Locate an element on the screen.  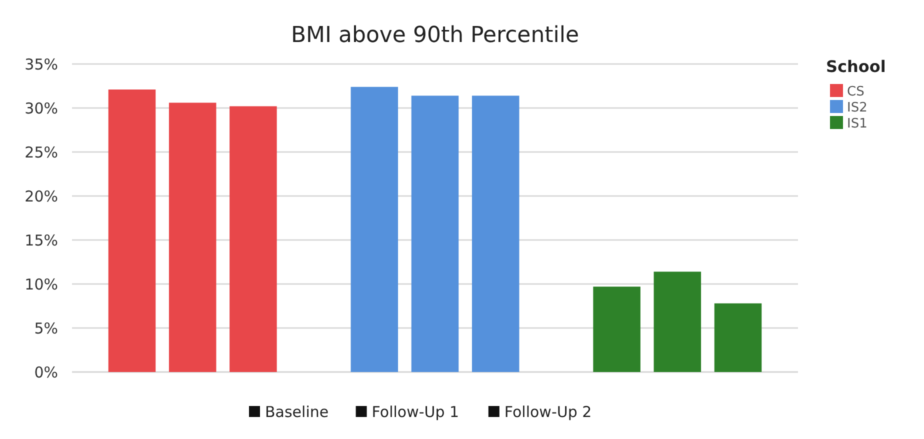
y-tick-label: 20% is located at coordinates (41, 196).